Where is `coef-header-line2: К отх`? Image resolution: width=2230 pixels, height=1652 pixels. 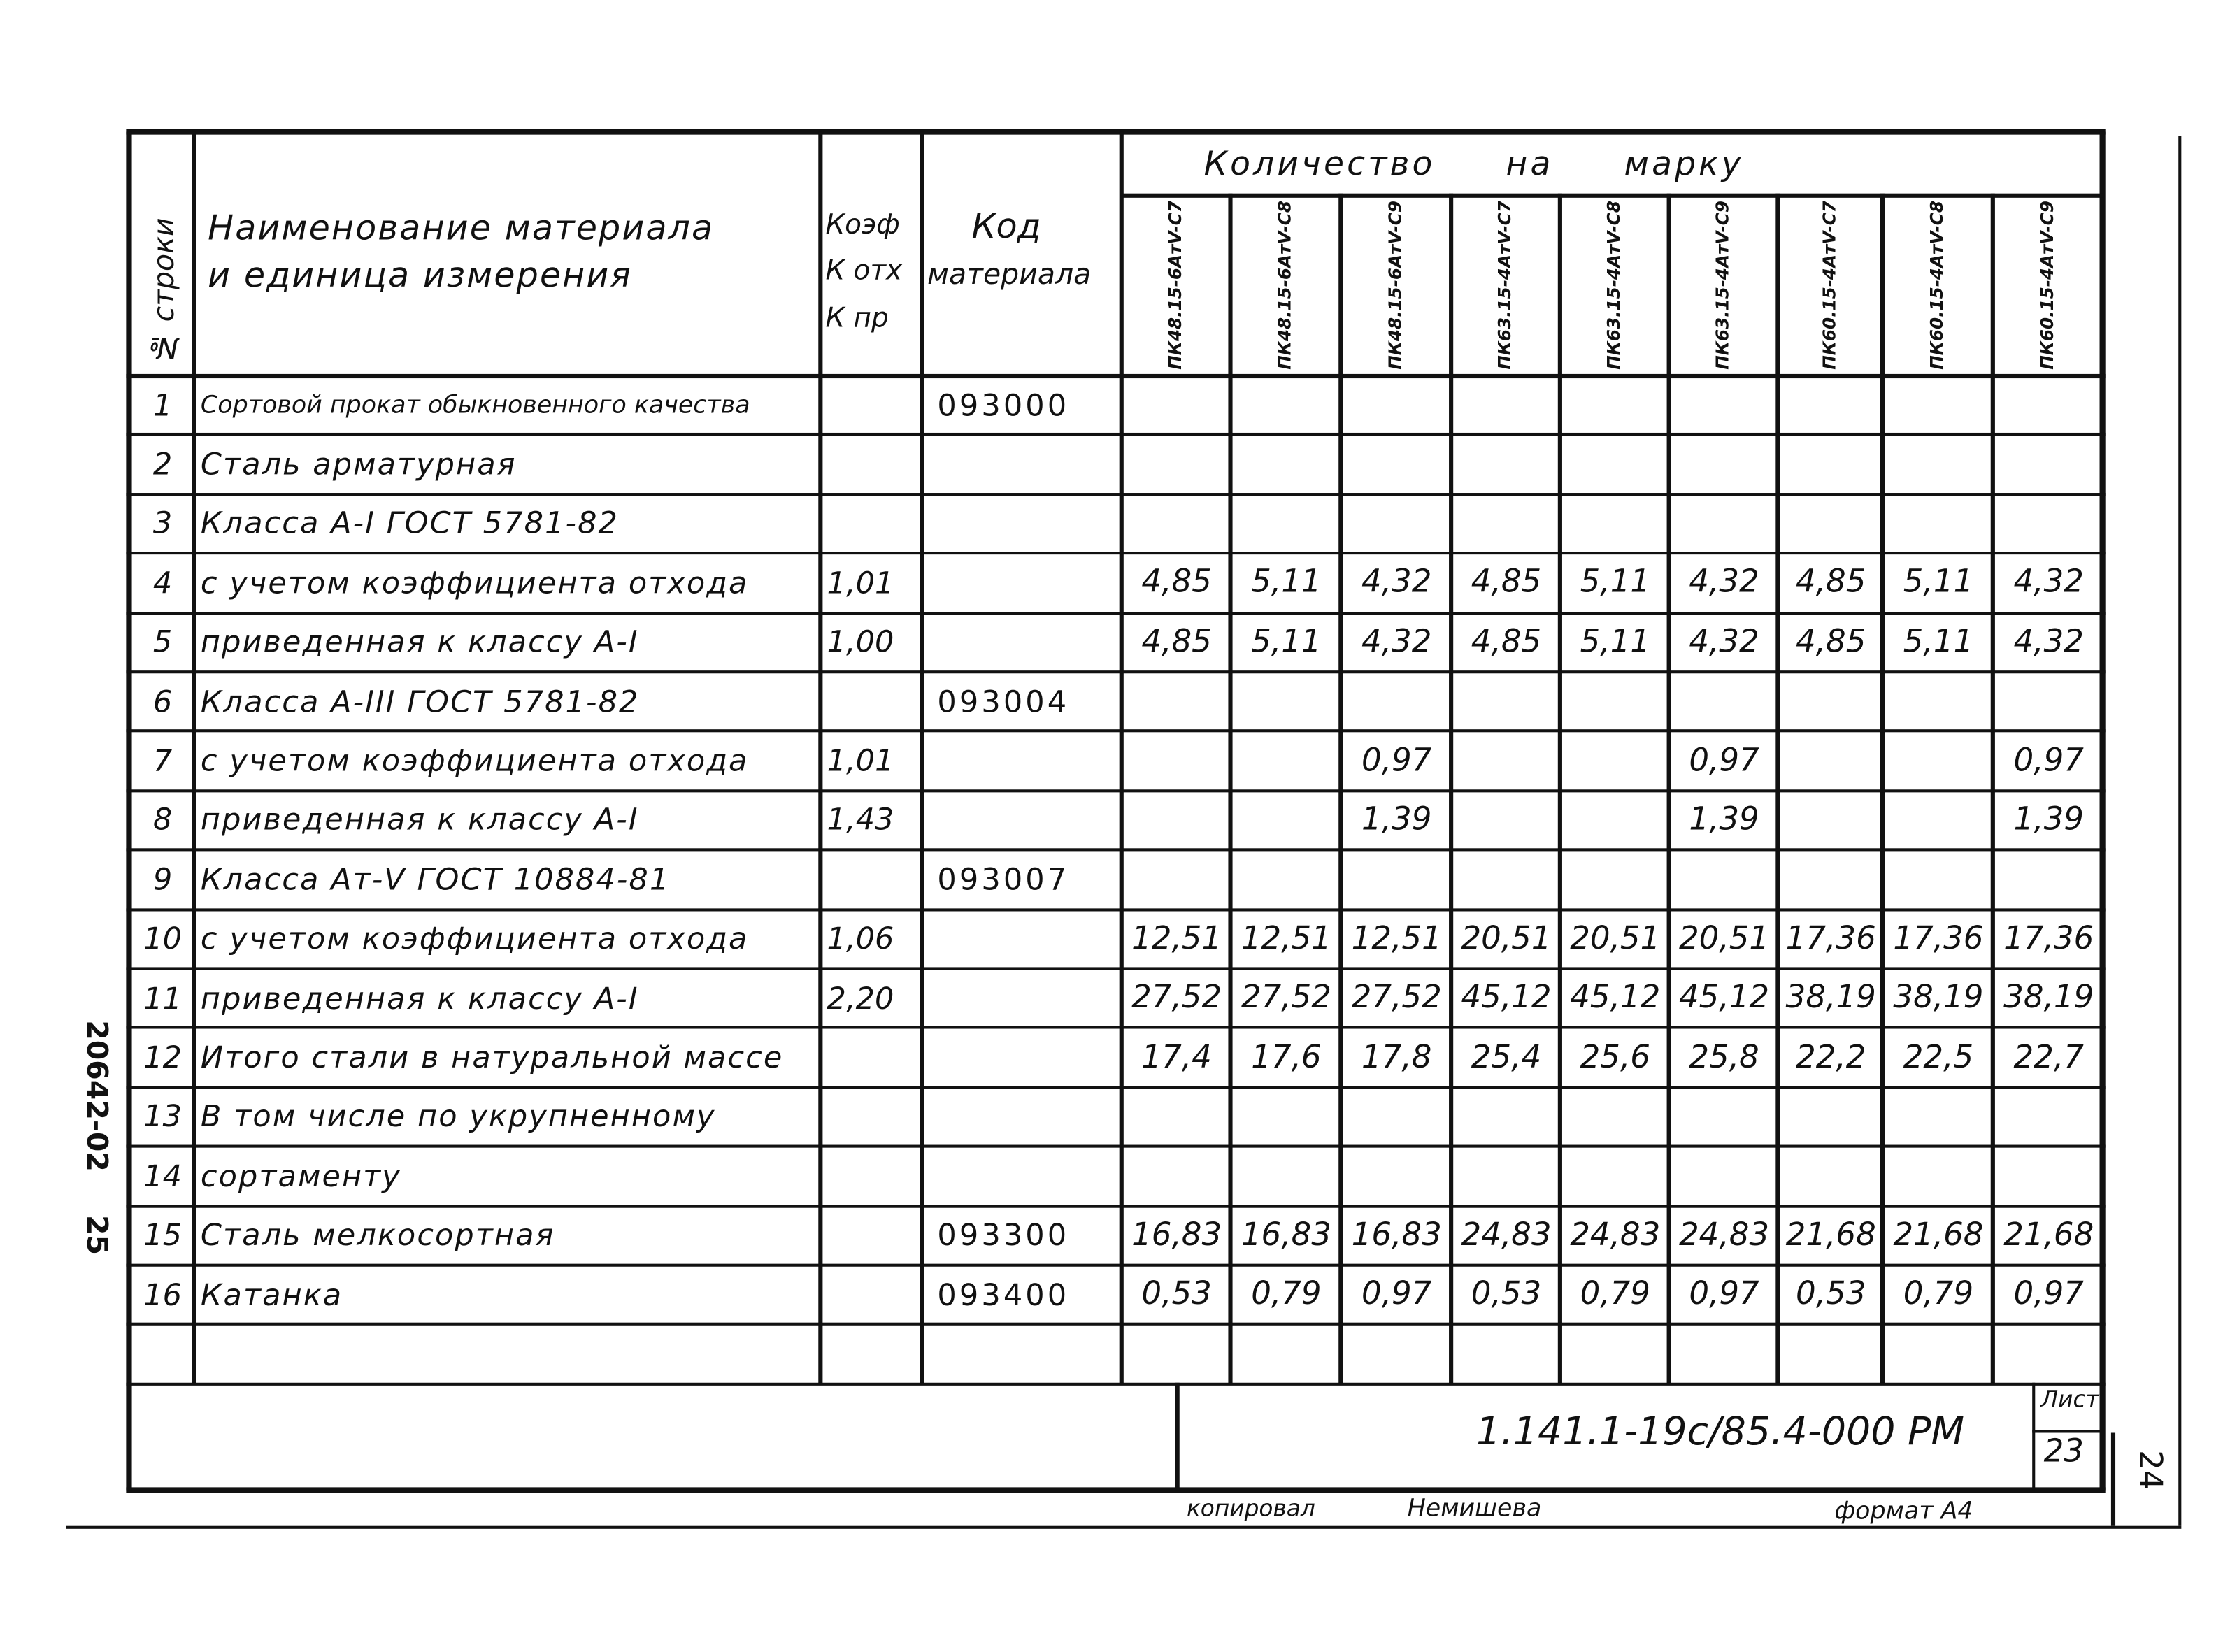
coef-header-line2: К отх is located at coordinates (864, 270).